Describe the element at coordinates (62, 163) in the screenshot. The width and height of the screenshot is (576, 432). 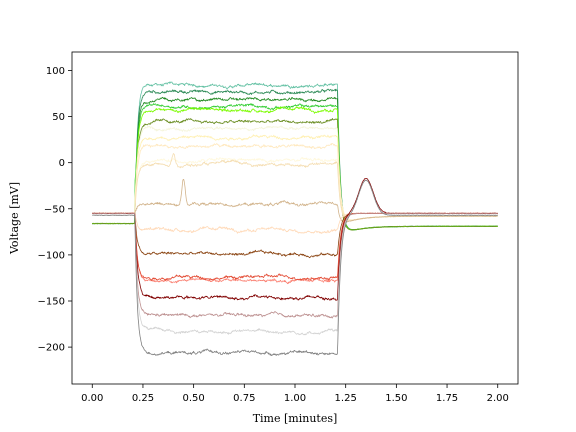
I see `y-tick-label: 0` at that location.